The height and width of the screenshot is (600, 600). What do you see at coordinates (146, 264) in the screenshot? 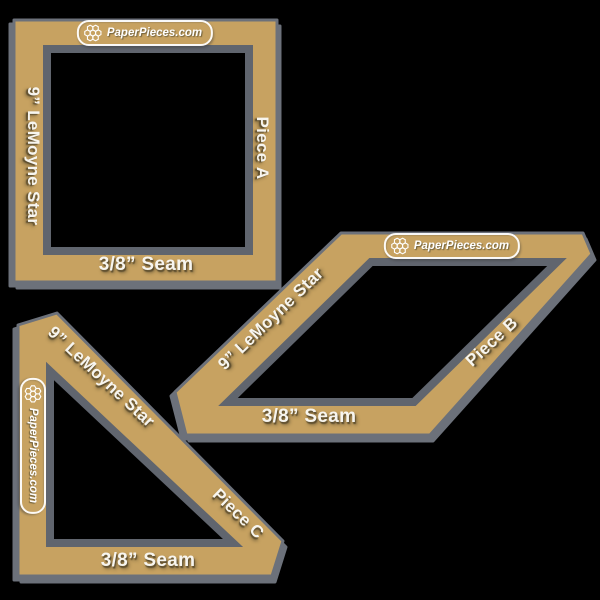
I see `piece-a-seam-label: 3/8” Seam` at bounding box center [146, 264].